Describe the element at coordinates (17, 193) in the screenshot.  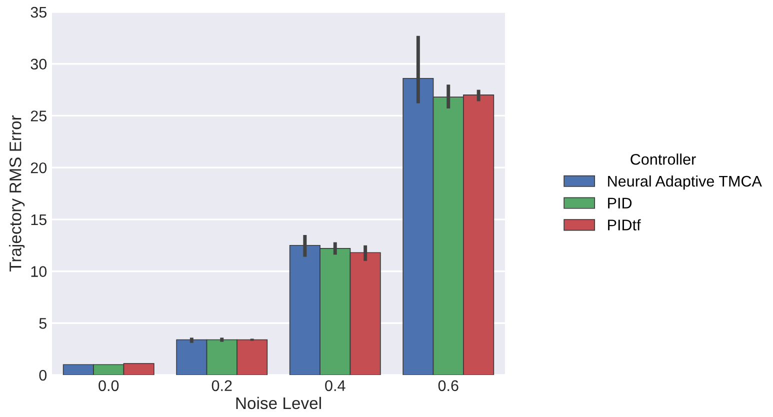
I see `y-axis-title: Trajectory RMS Error` at that location.